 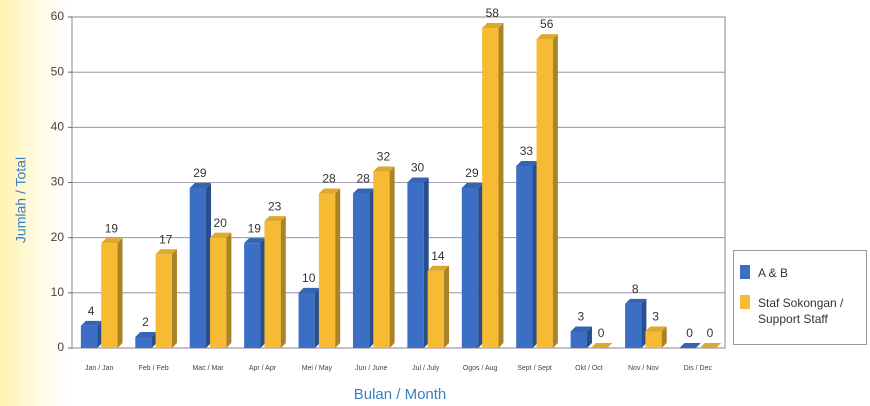 What do you see at coordinates (309, 278) in the screenshot?
I see `data-label: 10` at bounding box center [309, 278].